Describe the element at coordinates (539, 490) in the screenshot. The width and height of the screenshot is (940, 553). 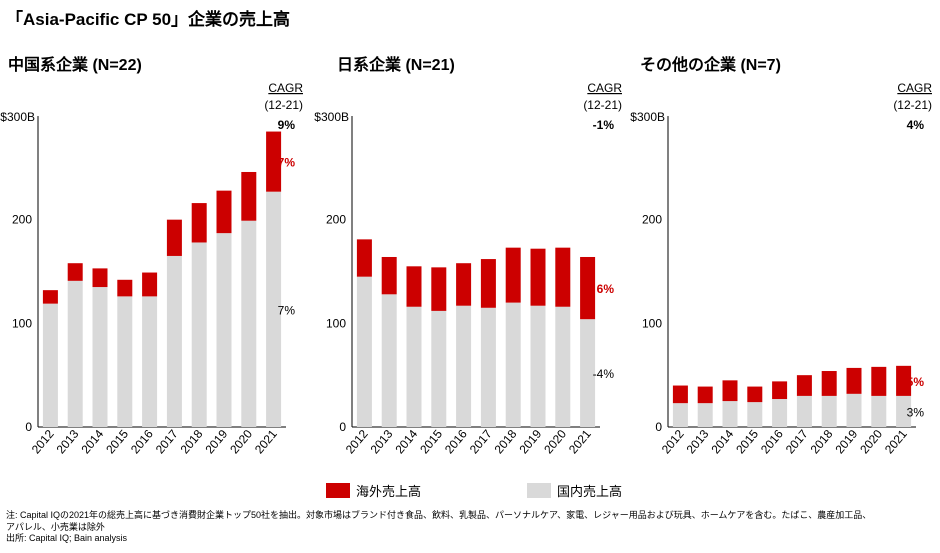
I see `legend-swatch-domestic` at that location.